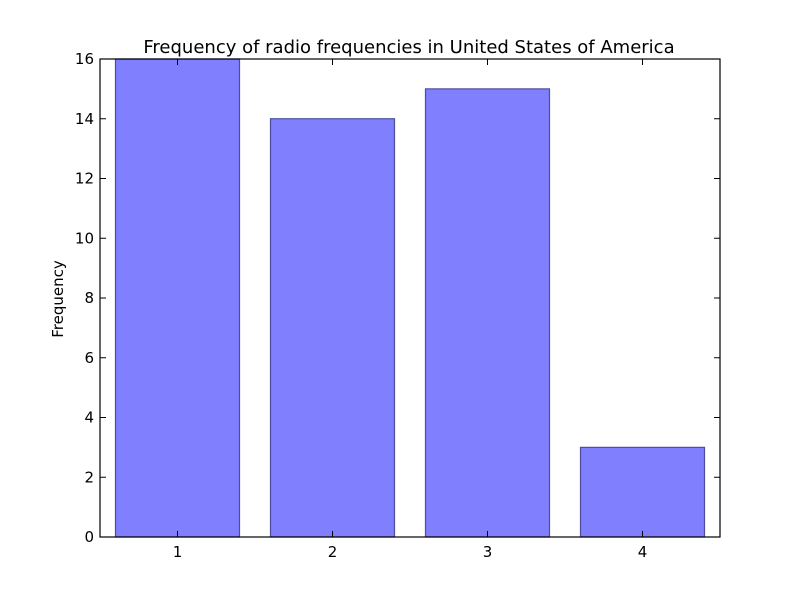 This screenshot has height=597, width=800. I want to click on y-tick-label: 16, so click(84, 59).